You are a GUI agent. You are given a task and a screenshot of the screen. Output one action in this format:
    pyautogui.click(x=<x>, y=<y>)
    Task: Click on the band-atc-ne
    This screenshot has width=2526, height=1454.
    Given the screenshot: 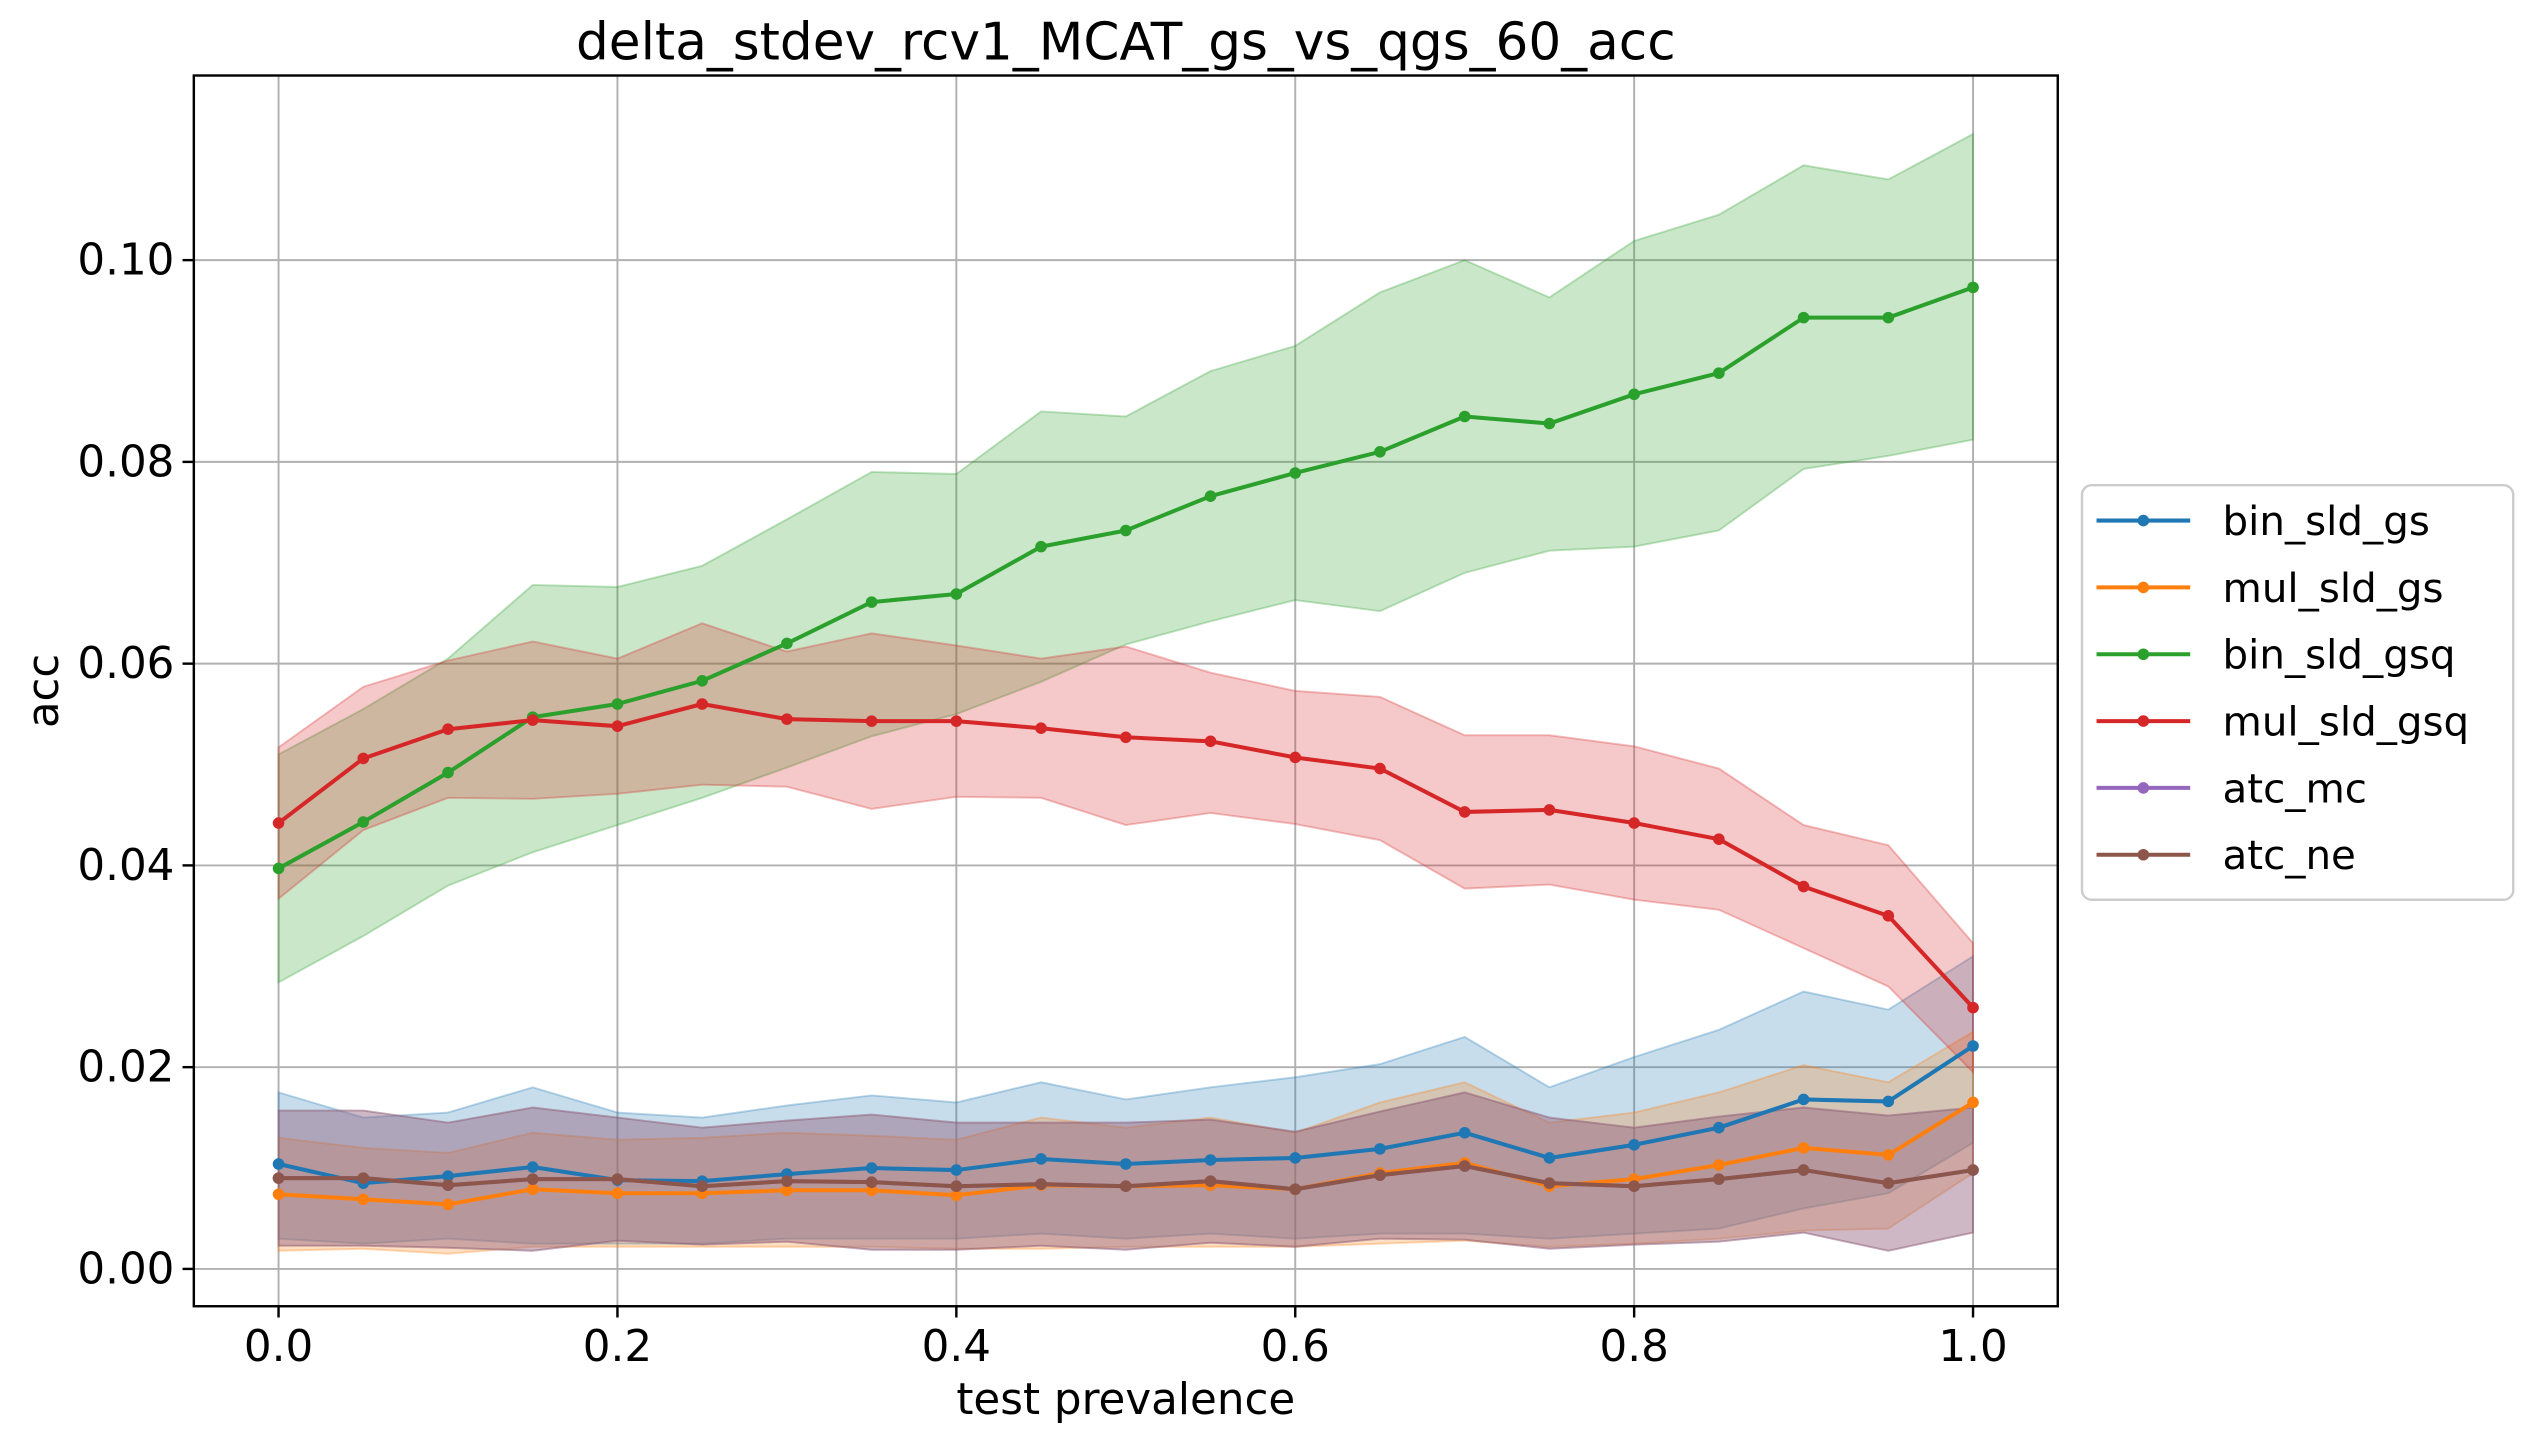 What is the action you would take?
    pyautogui.click(x=1126, y=1171)
    